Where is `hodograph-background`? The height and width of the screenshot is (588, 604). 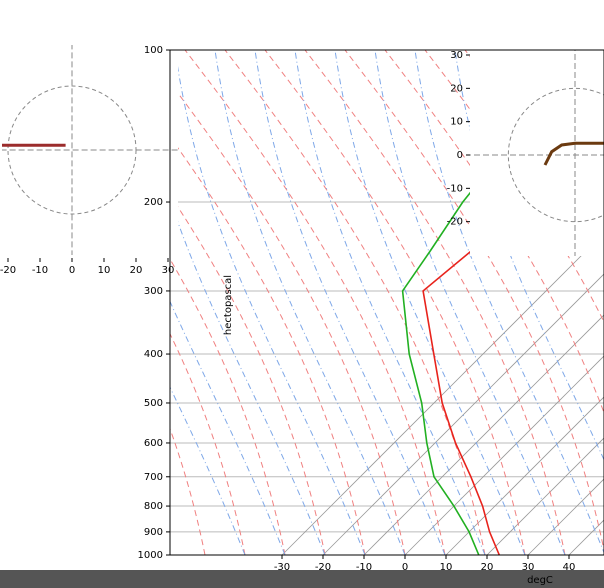 hodograph-background is located at coordinates (537, 153).